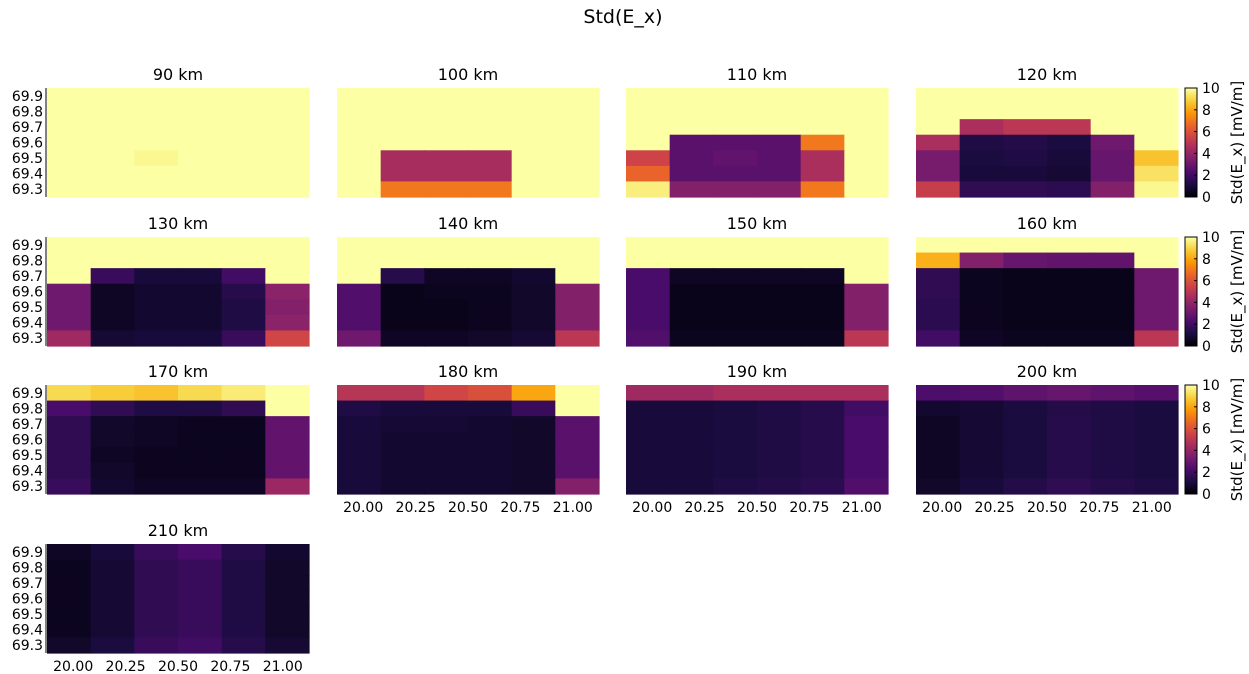 This screenshot has height=674, width=1249. What do you see at coordinates (27, 277) in the screenshot?
I see `y-tick-label: 69.7` at bounding box center [27, 277].